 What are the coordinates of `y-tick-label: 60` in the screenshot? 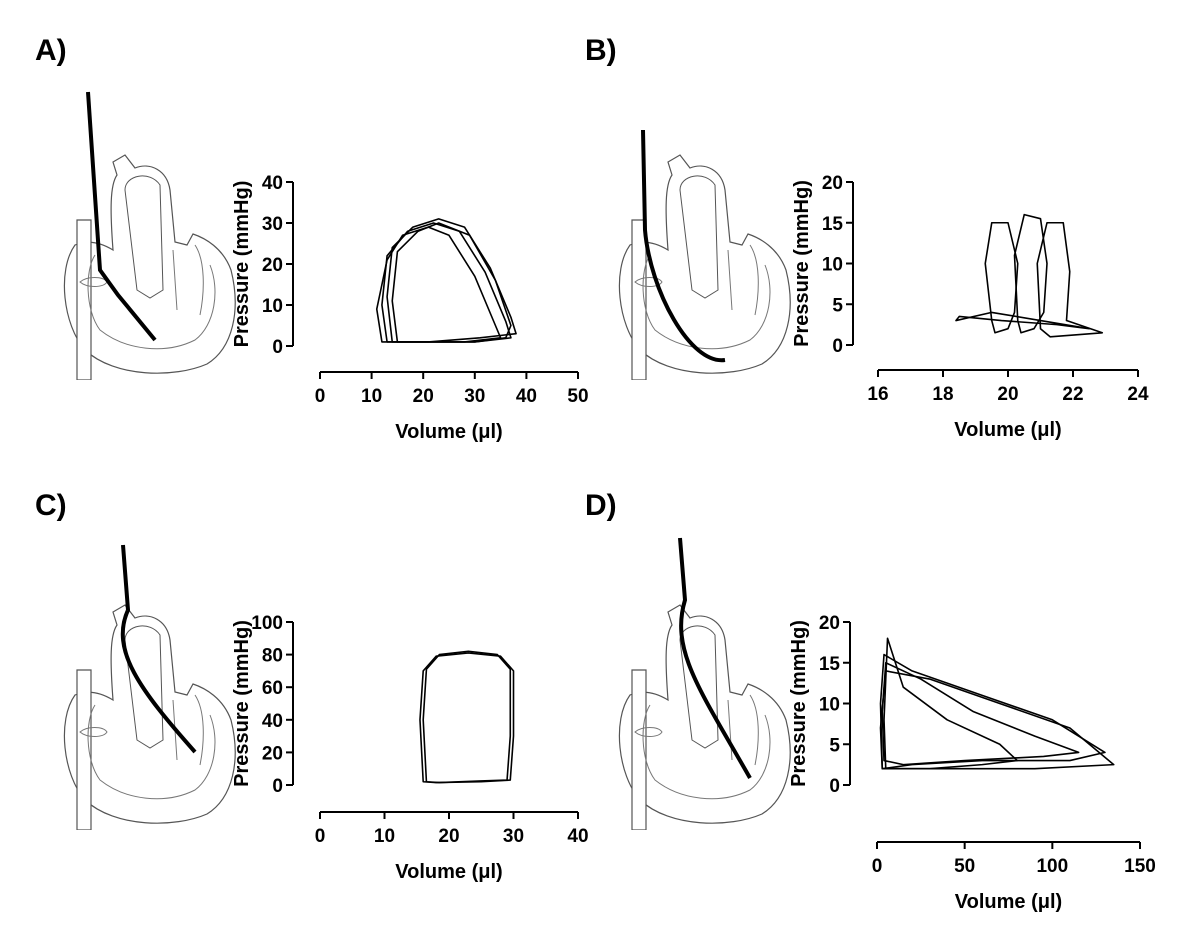 It's located at (272, 688).